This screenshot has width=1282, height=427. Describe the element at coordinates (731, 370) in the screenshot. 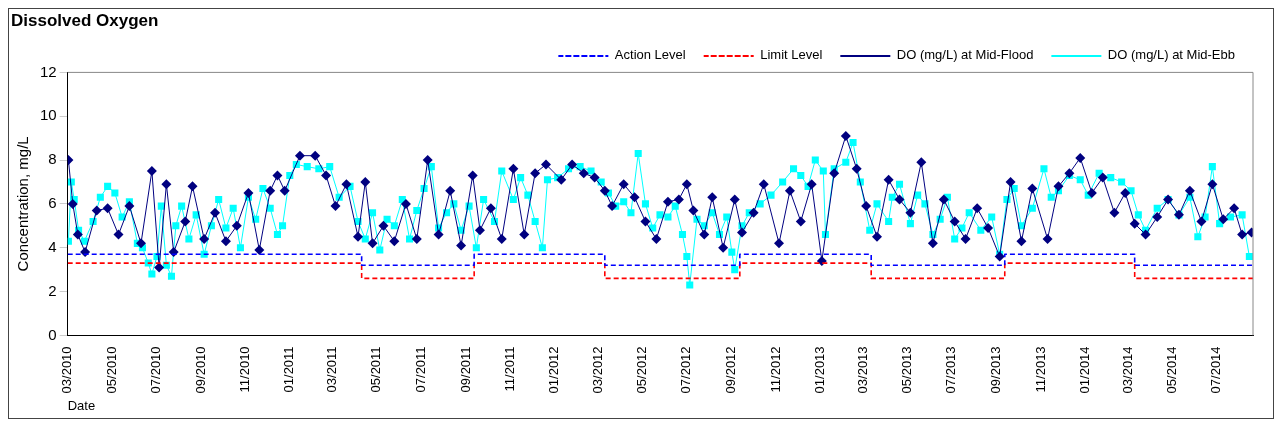

I see `x-tick-label: 09/2012` at that location.